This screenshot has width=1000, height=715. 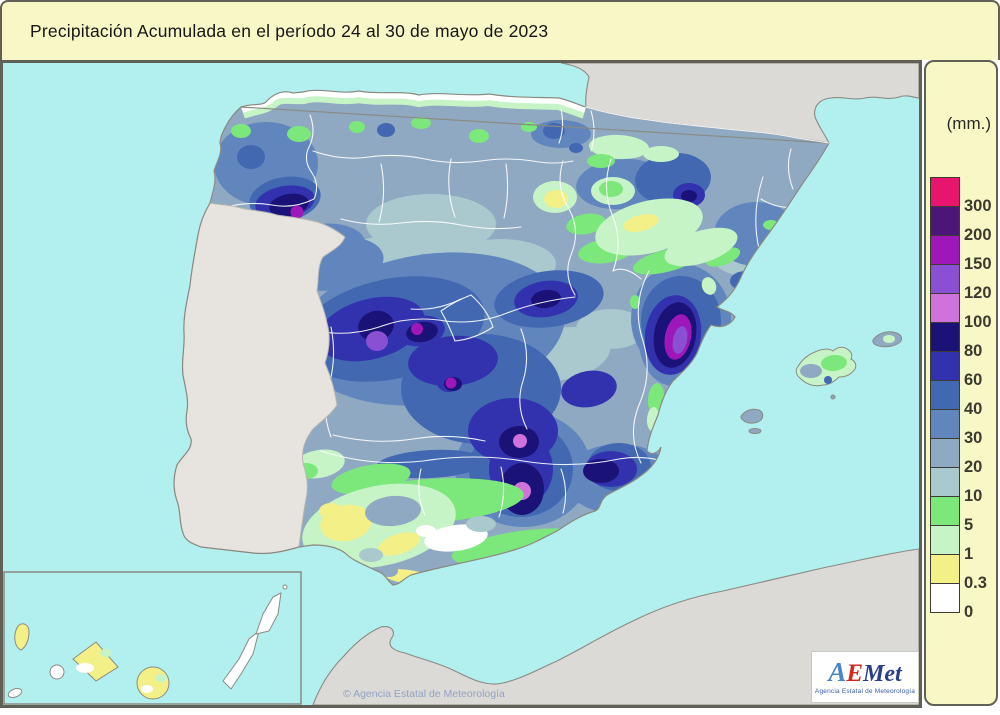 I want to click on legend-value-200: 200, so click(x=978, y=235).